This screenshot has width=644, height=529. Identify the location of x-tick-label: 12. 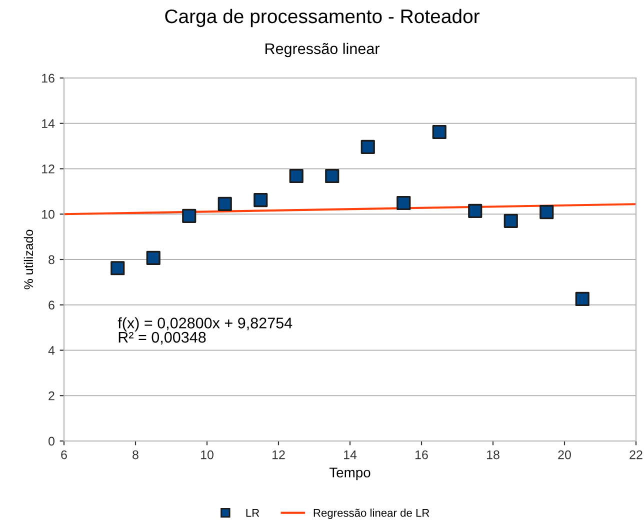
(278, 455).